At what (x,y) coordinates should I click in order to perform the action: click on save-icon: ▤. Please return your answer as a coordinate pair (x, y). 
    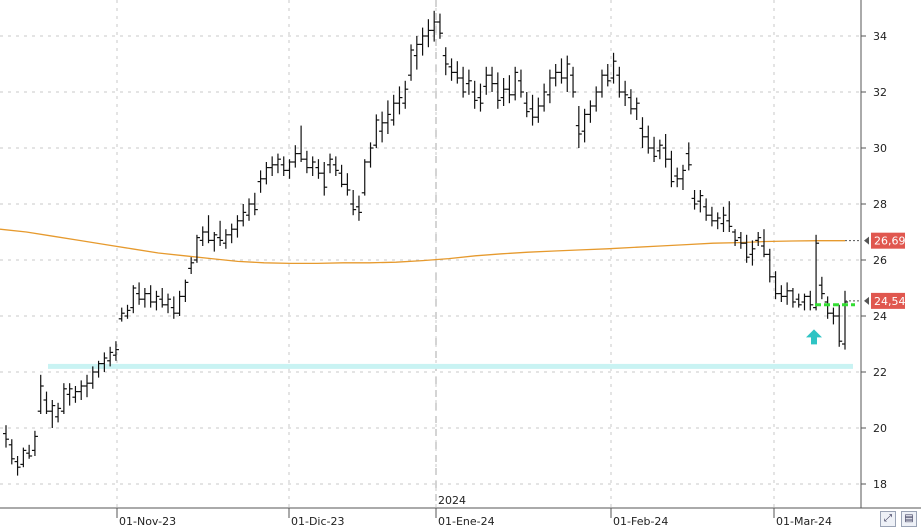
    Looking at the image, I should click on (909, 519).